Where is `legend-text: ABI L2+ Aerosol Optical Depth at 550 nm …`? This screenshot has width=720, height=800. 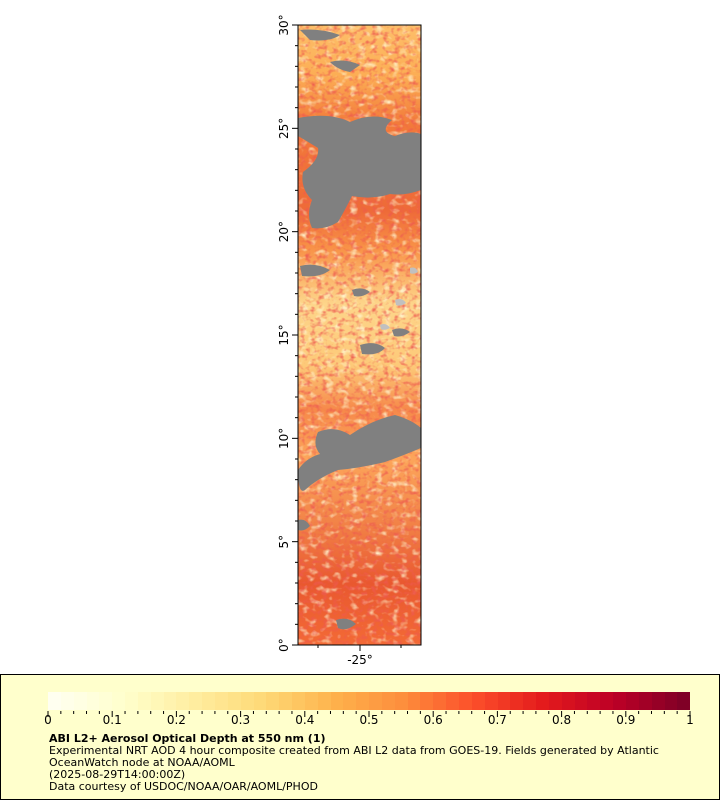 legend-text: ABI L2+ Aerosol Optical Depth at 550 nm … is located at coordinates (379, 763).